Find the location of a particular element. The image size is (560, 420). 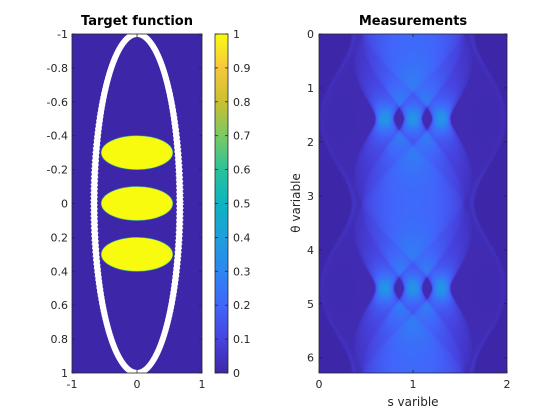

right-xtick-label: 2 is located at coordinates (507, 384).